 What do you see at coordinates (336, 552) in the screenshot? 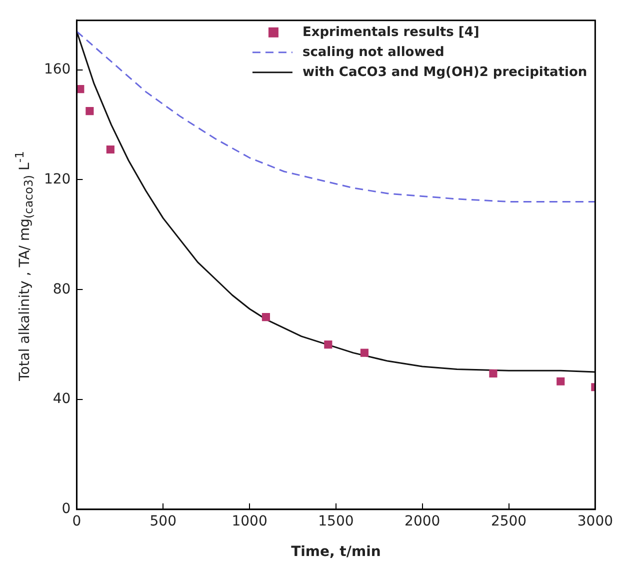
I see `x-axis-title: Time, t/min` at bounding box center [336, 552].